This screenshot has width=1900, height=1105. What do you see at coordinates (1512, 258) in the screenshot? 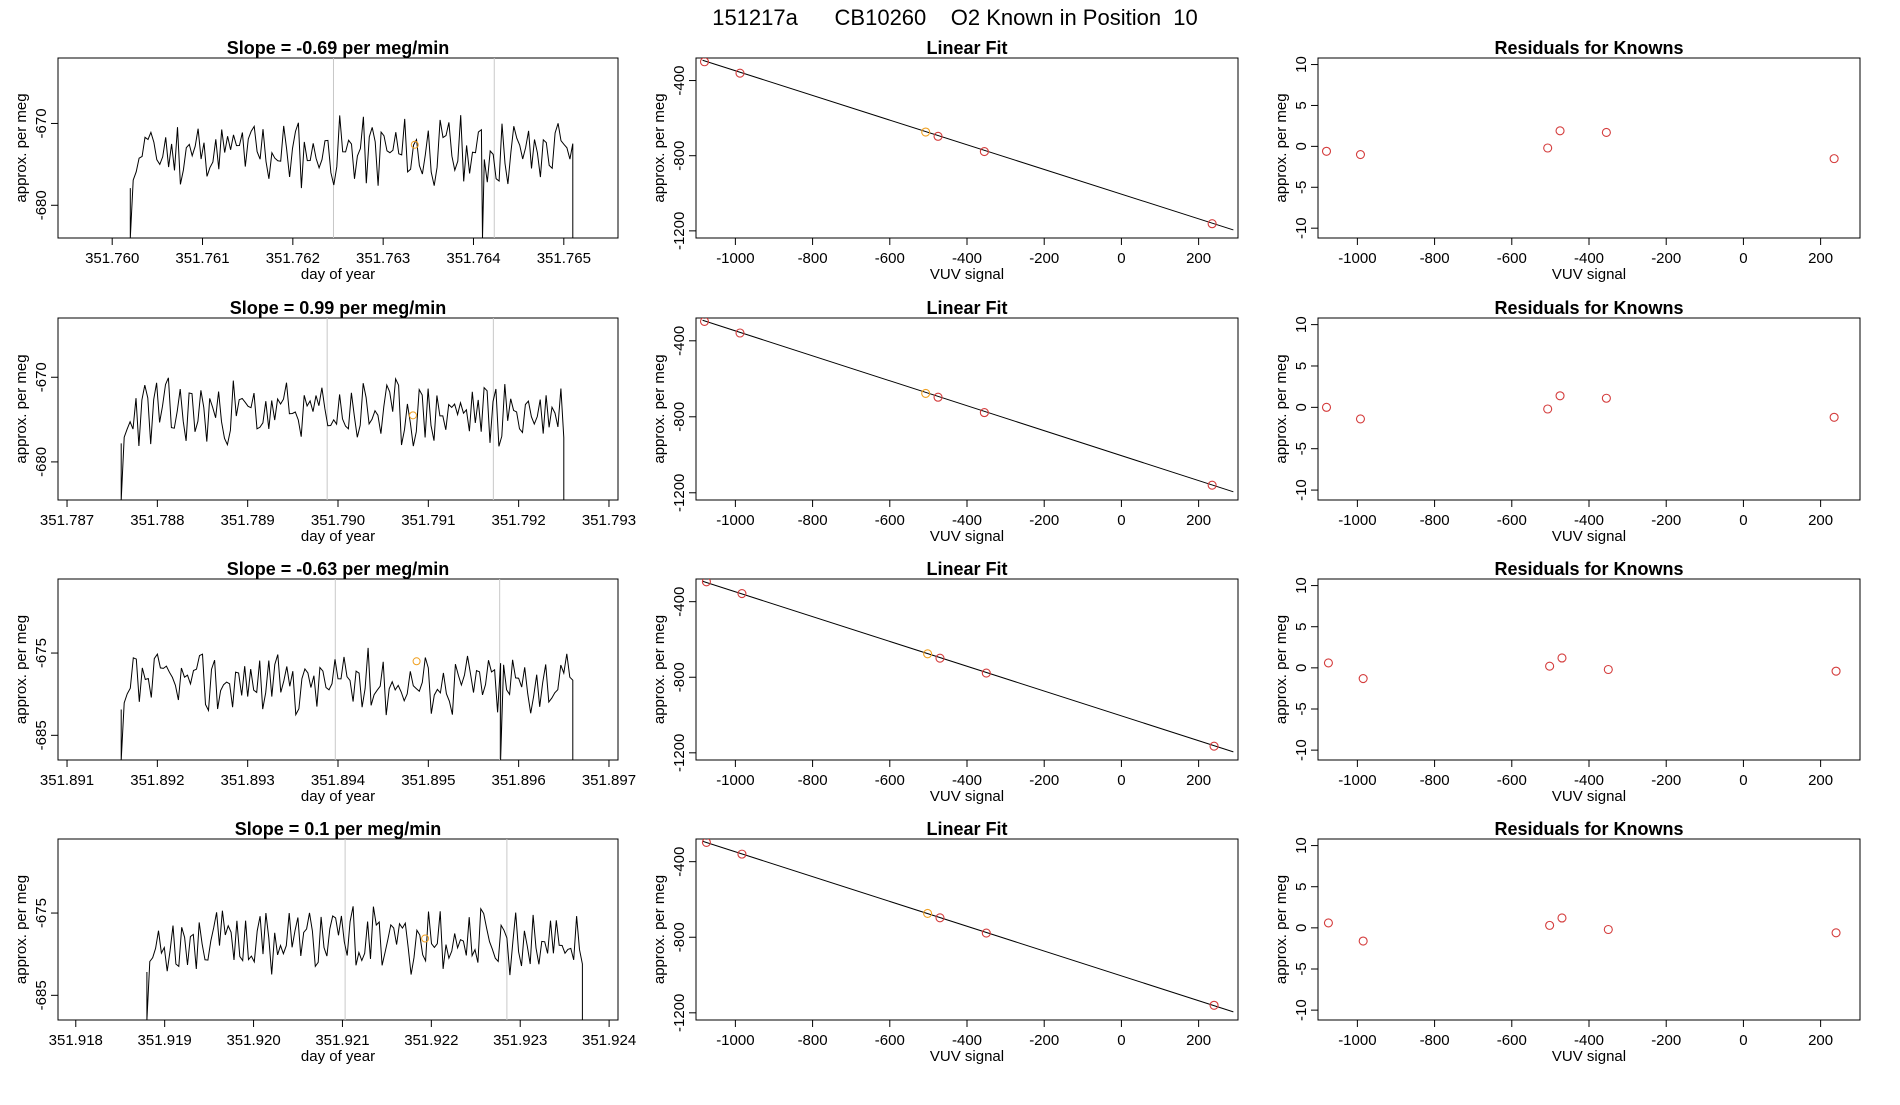
I see `x-tick-label: -600` at bounding box center [1512, 258].